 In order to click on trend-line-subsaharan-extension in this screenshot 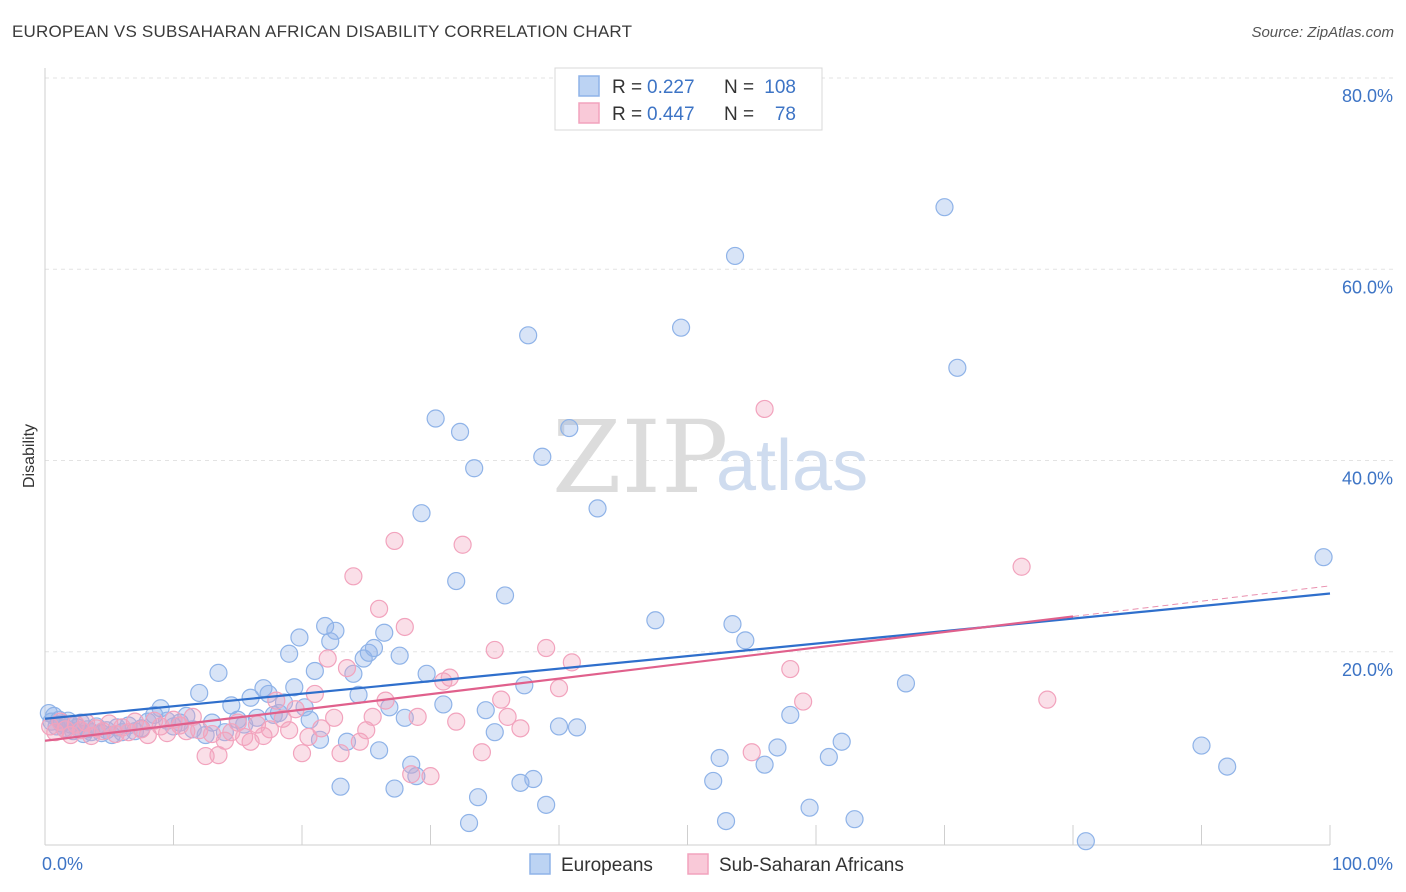, I will do `click(1201, 601)`.